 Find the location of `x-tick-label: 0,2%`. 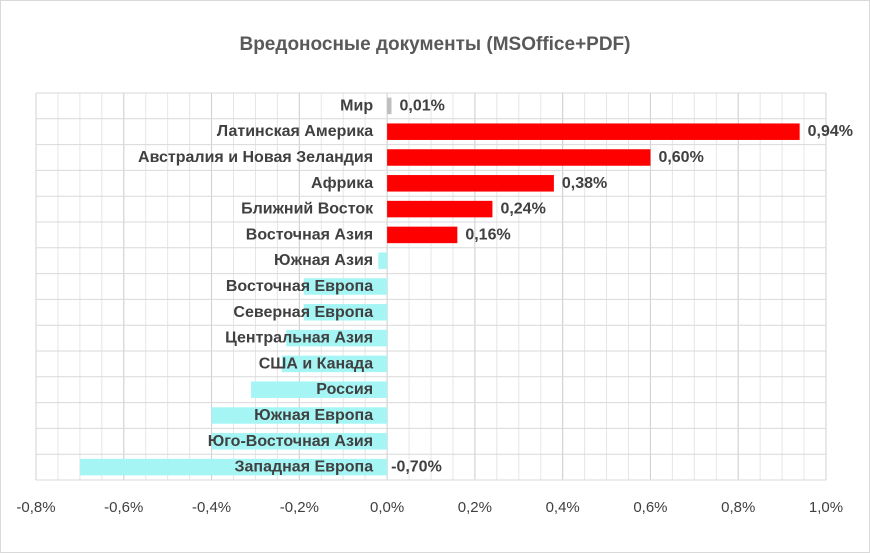

x-tick-label: 0,2% is located at coordinates (475, 507).